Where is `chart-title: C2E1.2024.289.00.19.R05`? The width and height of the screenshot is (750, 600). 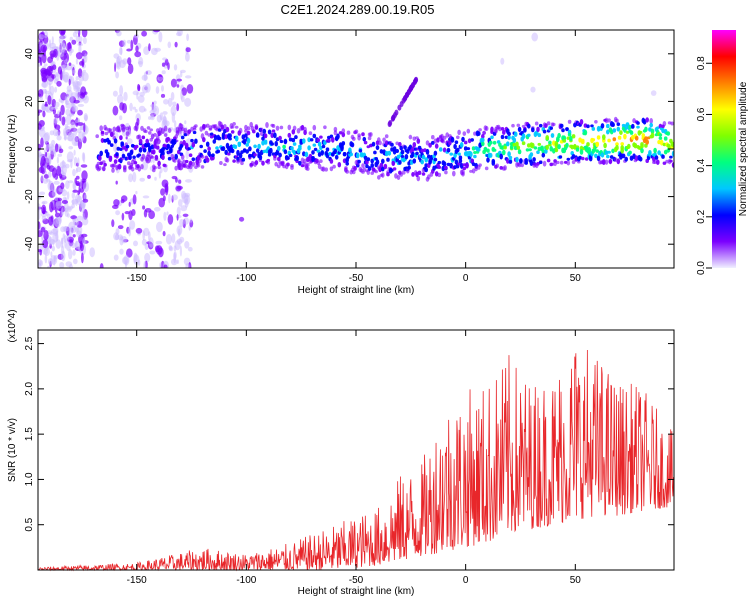 chart-title: C2E1.2024.289.00.19.R05 is located at coordinates (357, 9).